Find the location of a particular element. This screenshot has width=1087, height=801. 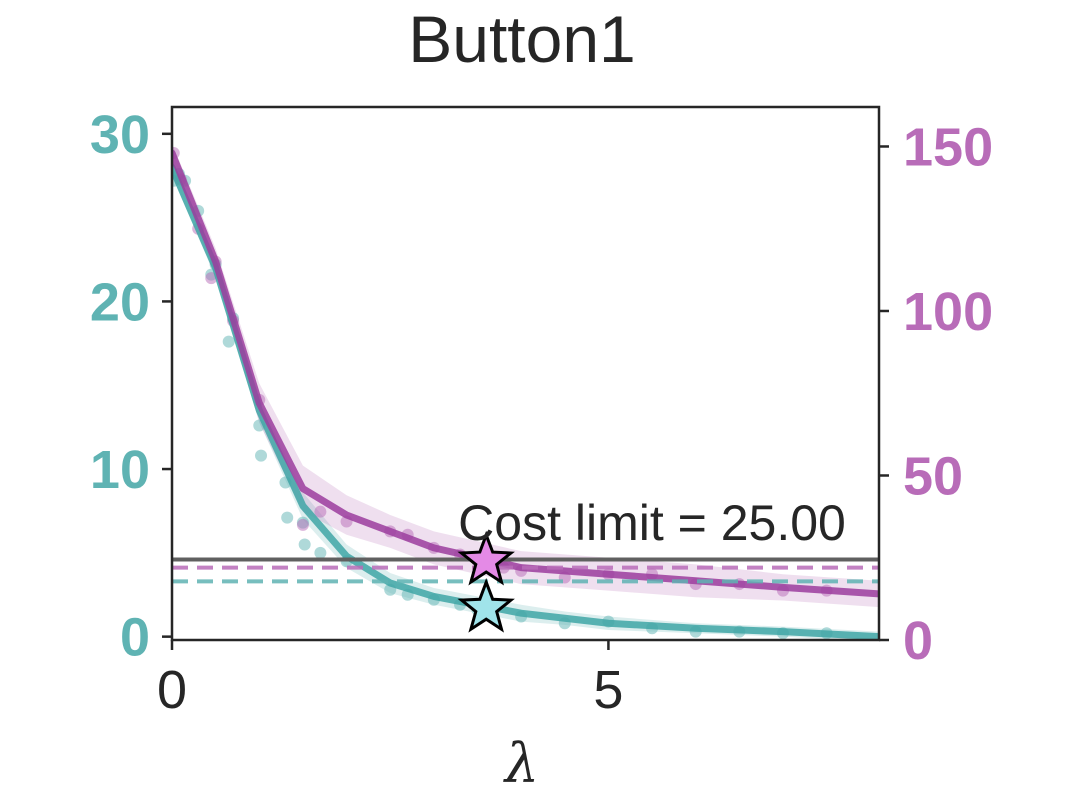

x-axis-label: λ is located at coordinates (521, 763).